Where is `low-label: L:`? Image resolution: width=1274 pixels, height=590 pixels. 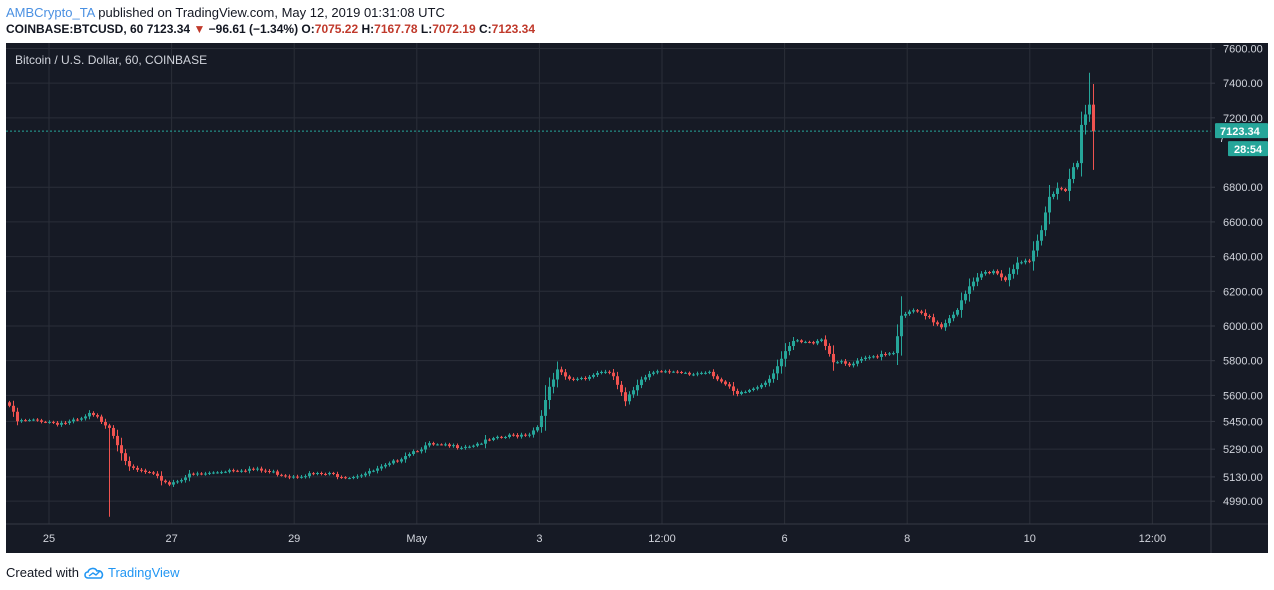
low-label: L: is located at coordinates (426, 29).